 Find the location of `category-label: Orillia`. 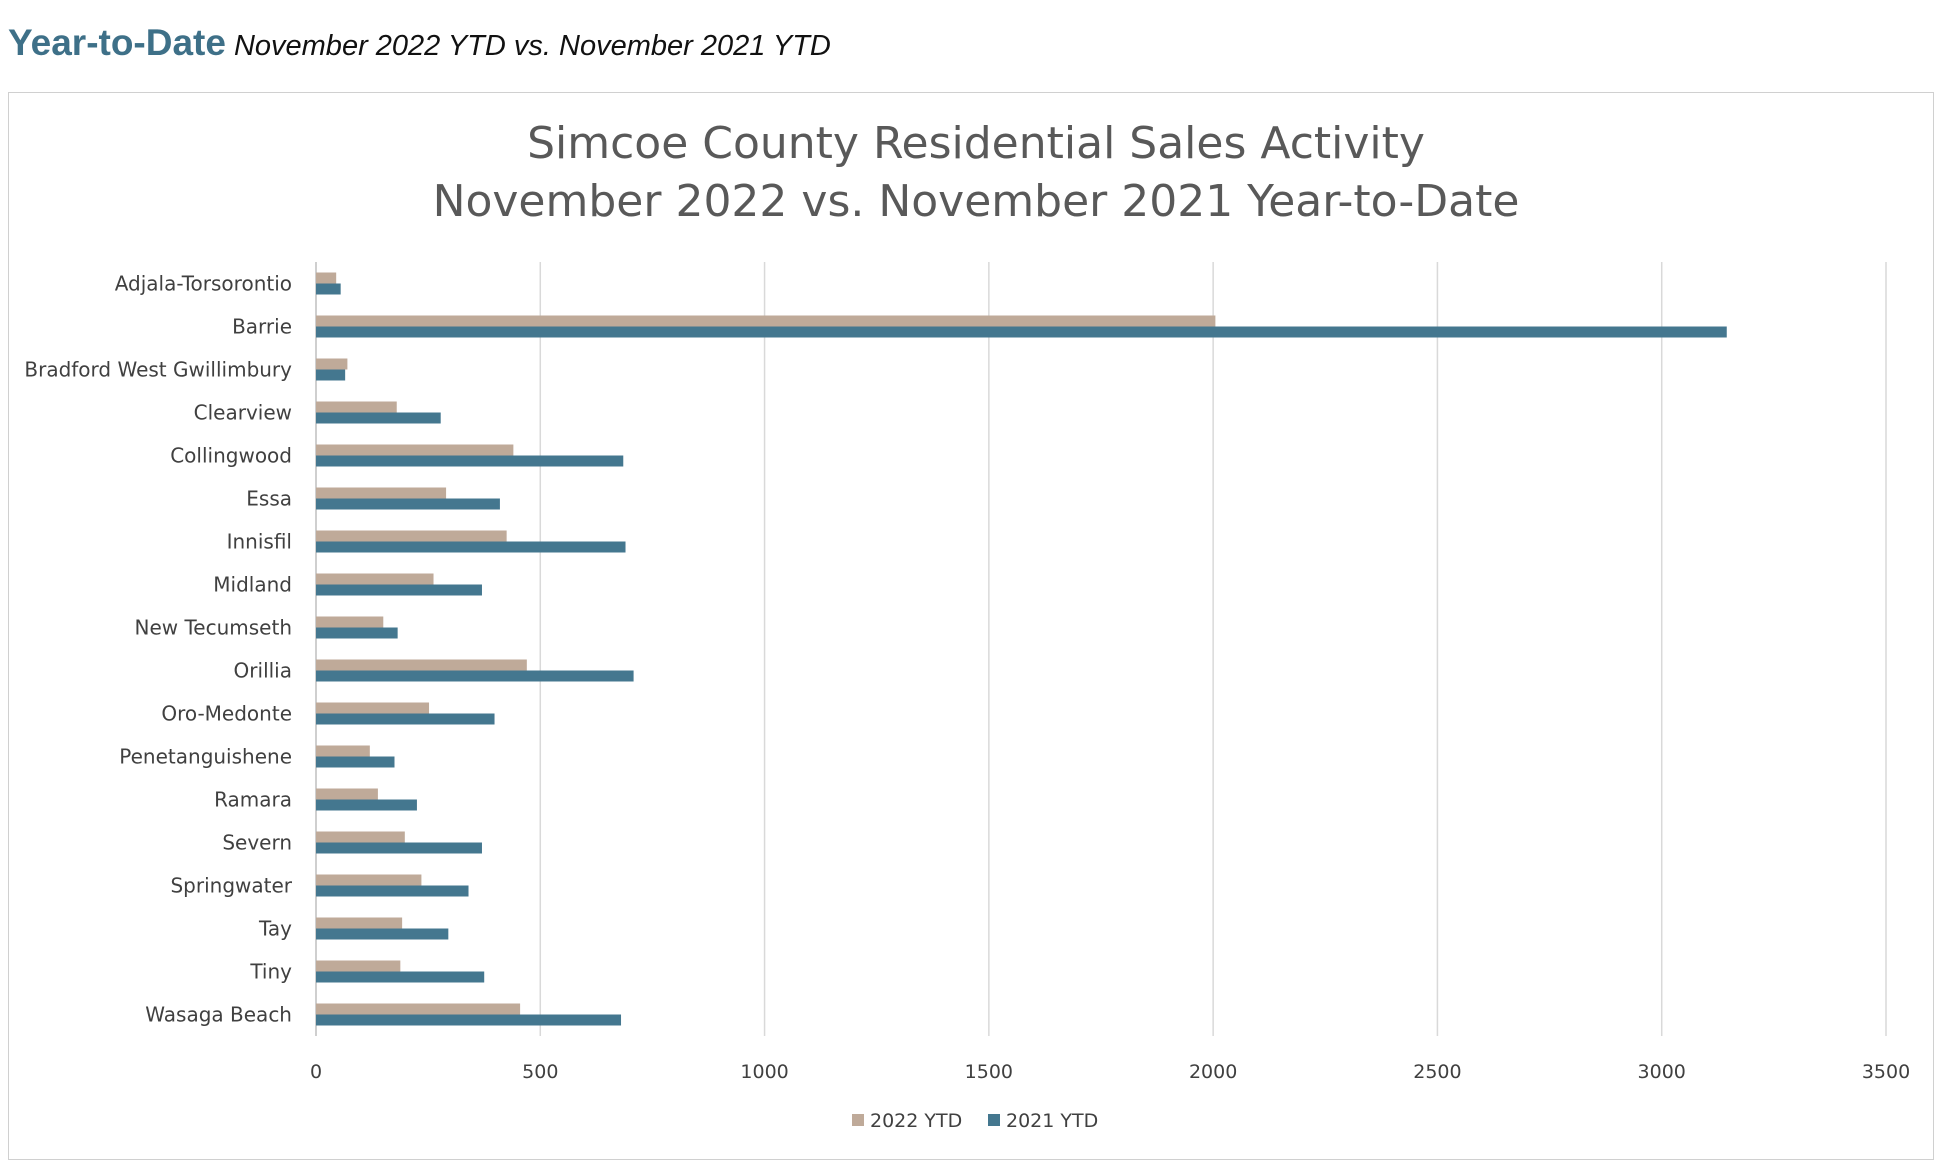

category-label: Orillia is located at coordinates (263, 671).